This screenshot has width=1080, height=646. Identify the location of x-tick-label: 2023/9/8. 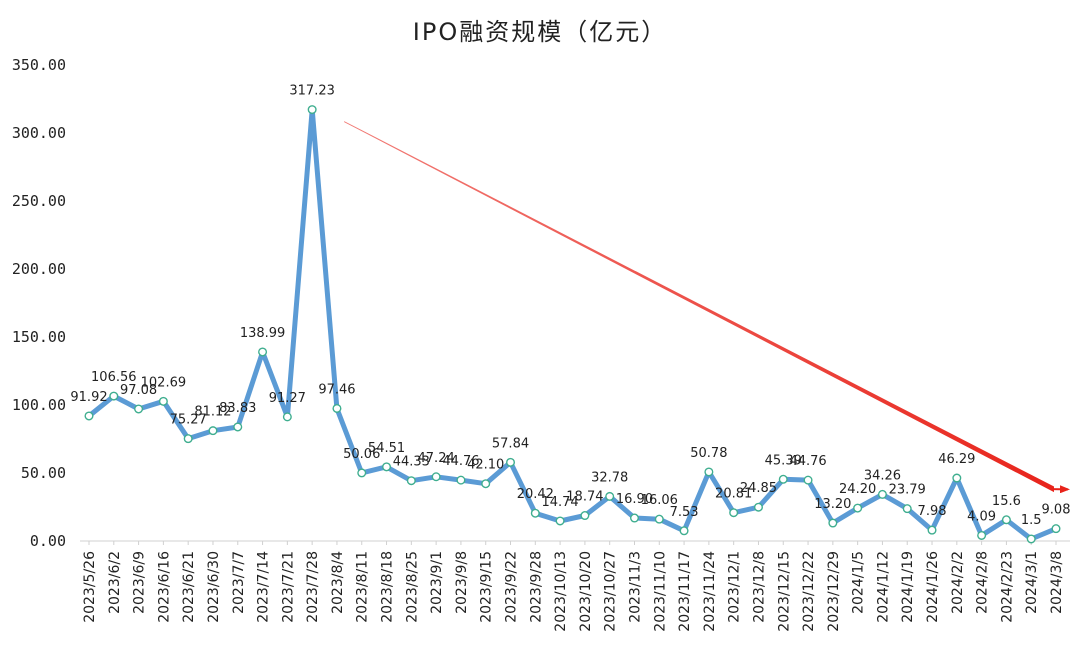
(462, 582).